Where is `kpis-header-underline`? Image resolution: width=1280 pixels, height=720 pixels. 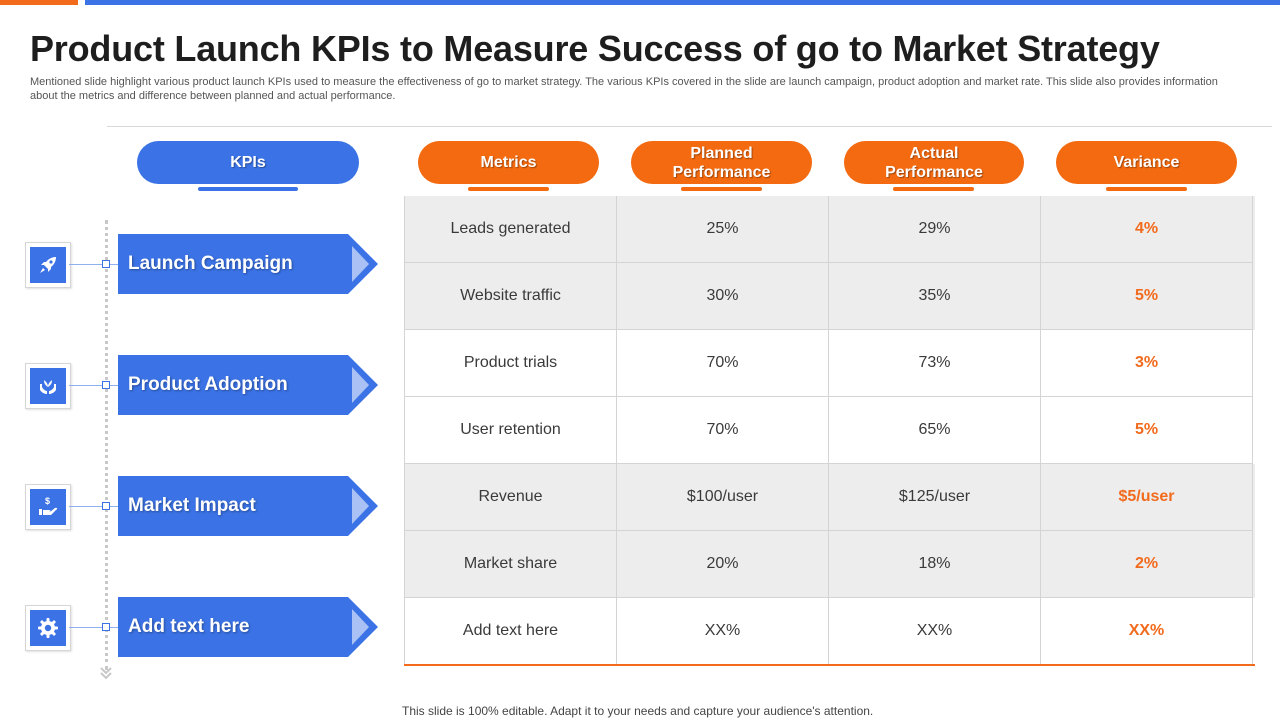
kpis-header-underline is located at coordinates (248, 189).